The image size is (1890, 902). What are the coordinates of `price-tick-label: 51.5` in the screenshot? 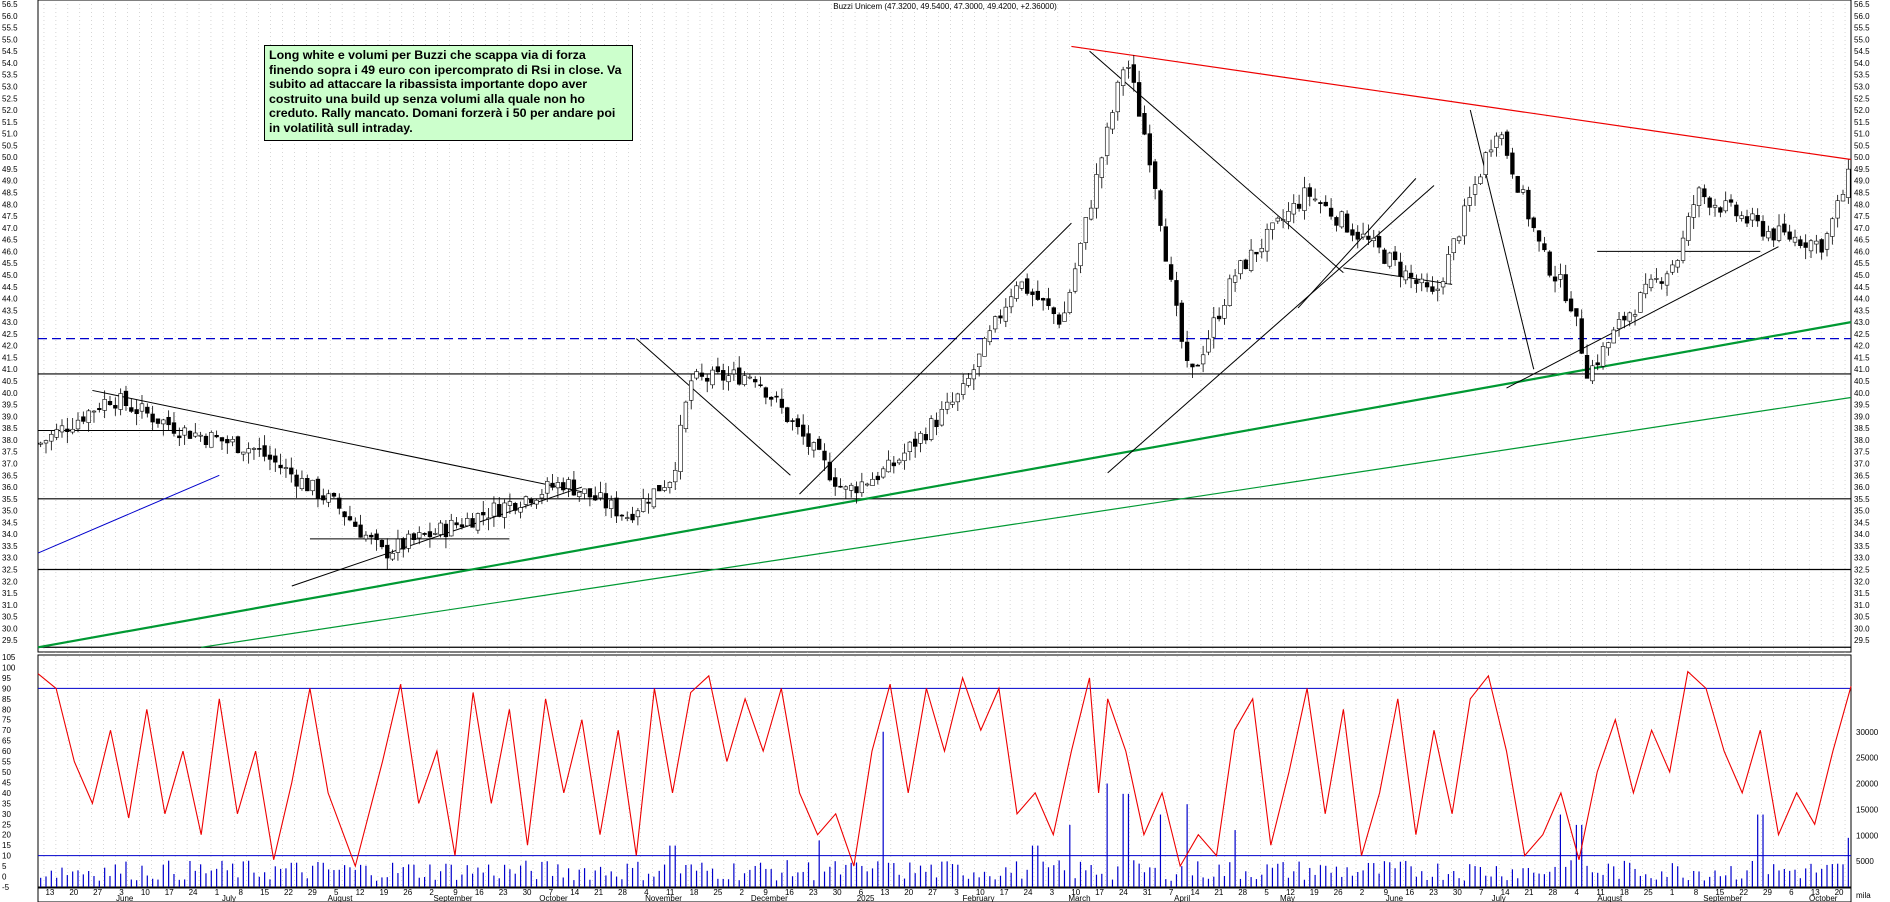 It's located at (10, 122).